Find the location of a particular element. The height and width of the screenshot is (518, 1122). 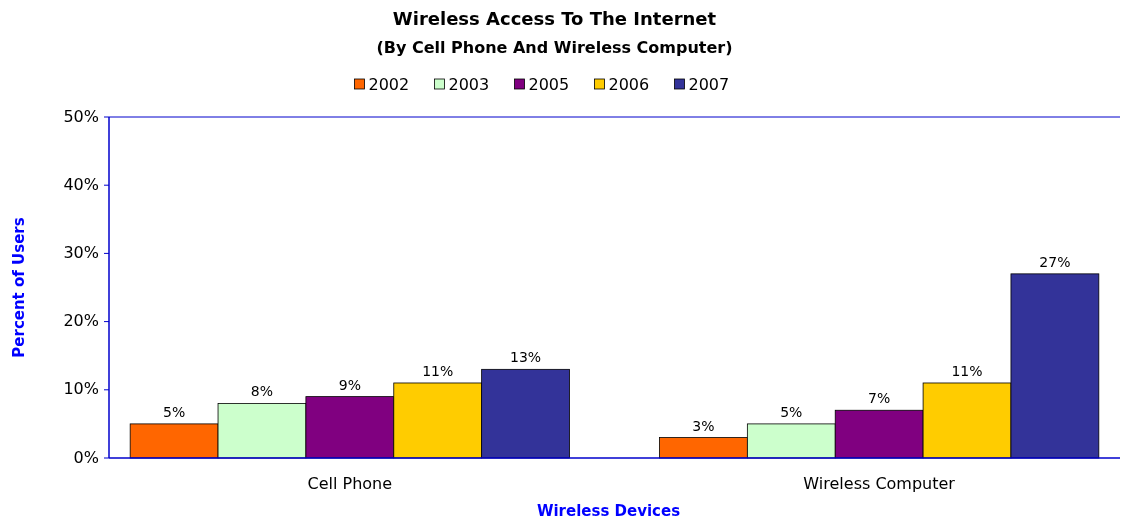

data-label: 7% is located at coordinates (879, 398).